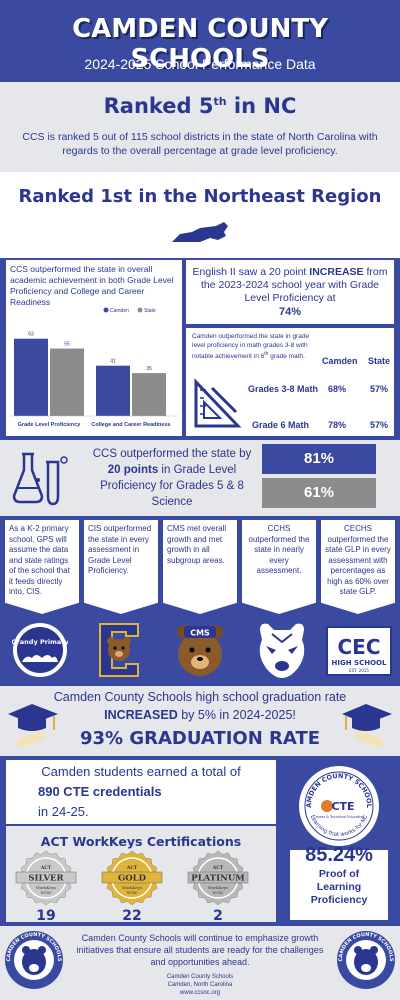  I want to click on workkeys-title: ACT WorkKeys Certifications, so click(141, 841).